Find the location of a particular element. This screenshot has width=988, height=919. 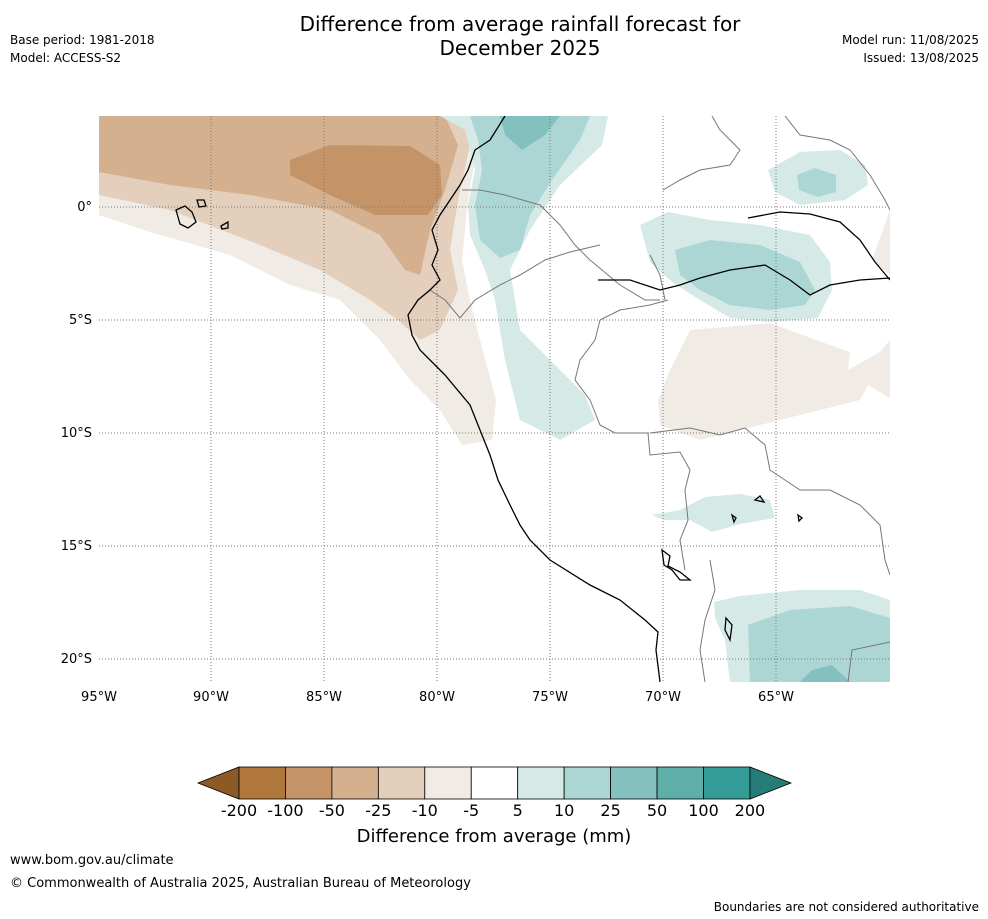

lon-label-90w: 90°W is located at coordinates (211, 697).